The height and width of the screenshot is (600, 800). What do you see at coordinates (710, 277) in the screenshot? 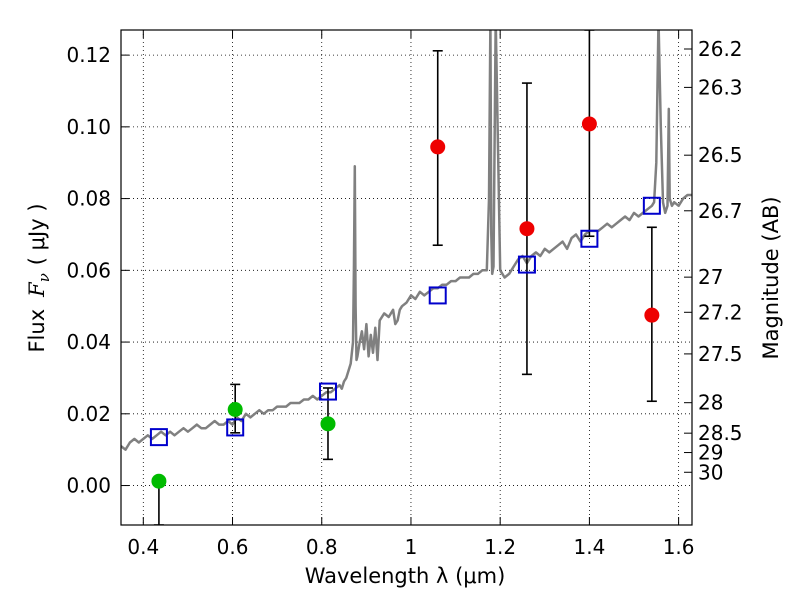
I see `magnitude-tick-label: 27` at bounding box center [710, 277].